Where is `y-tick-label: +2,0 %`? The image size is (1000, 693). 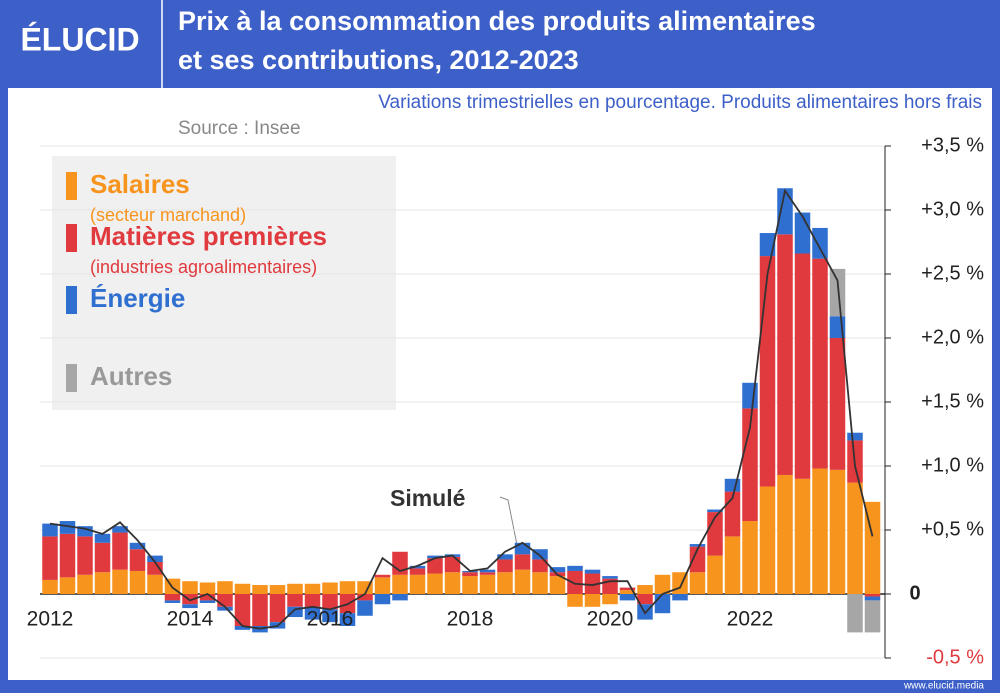 y-tick-label: +2,0 % is located at coordinates (952, 337).